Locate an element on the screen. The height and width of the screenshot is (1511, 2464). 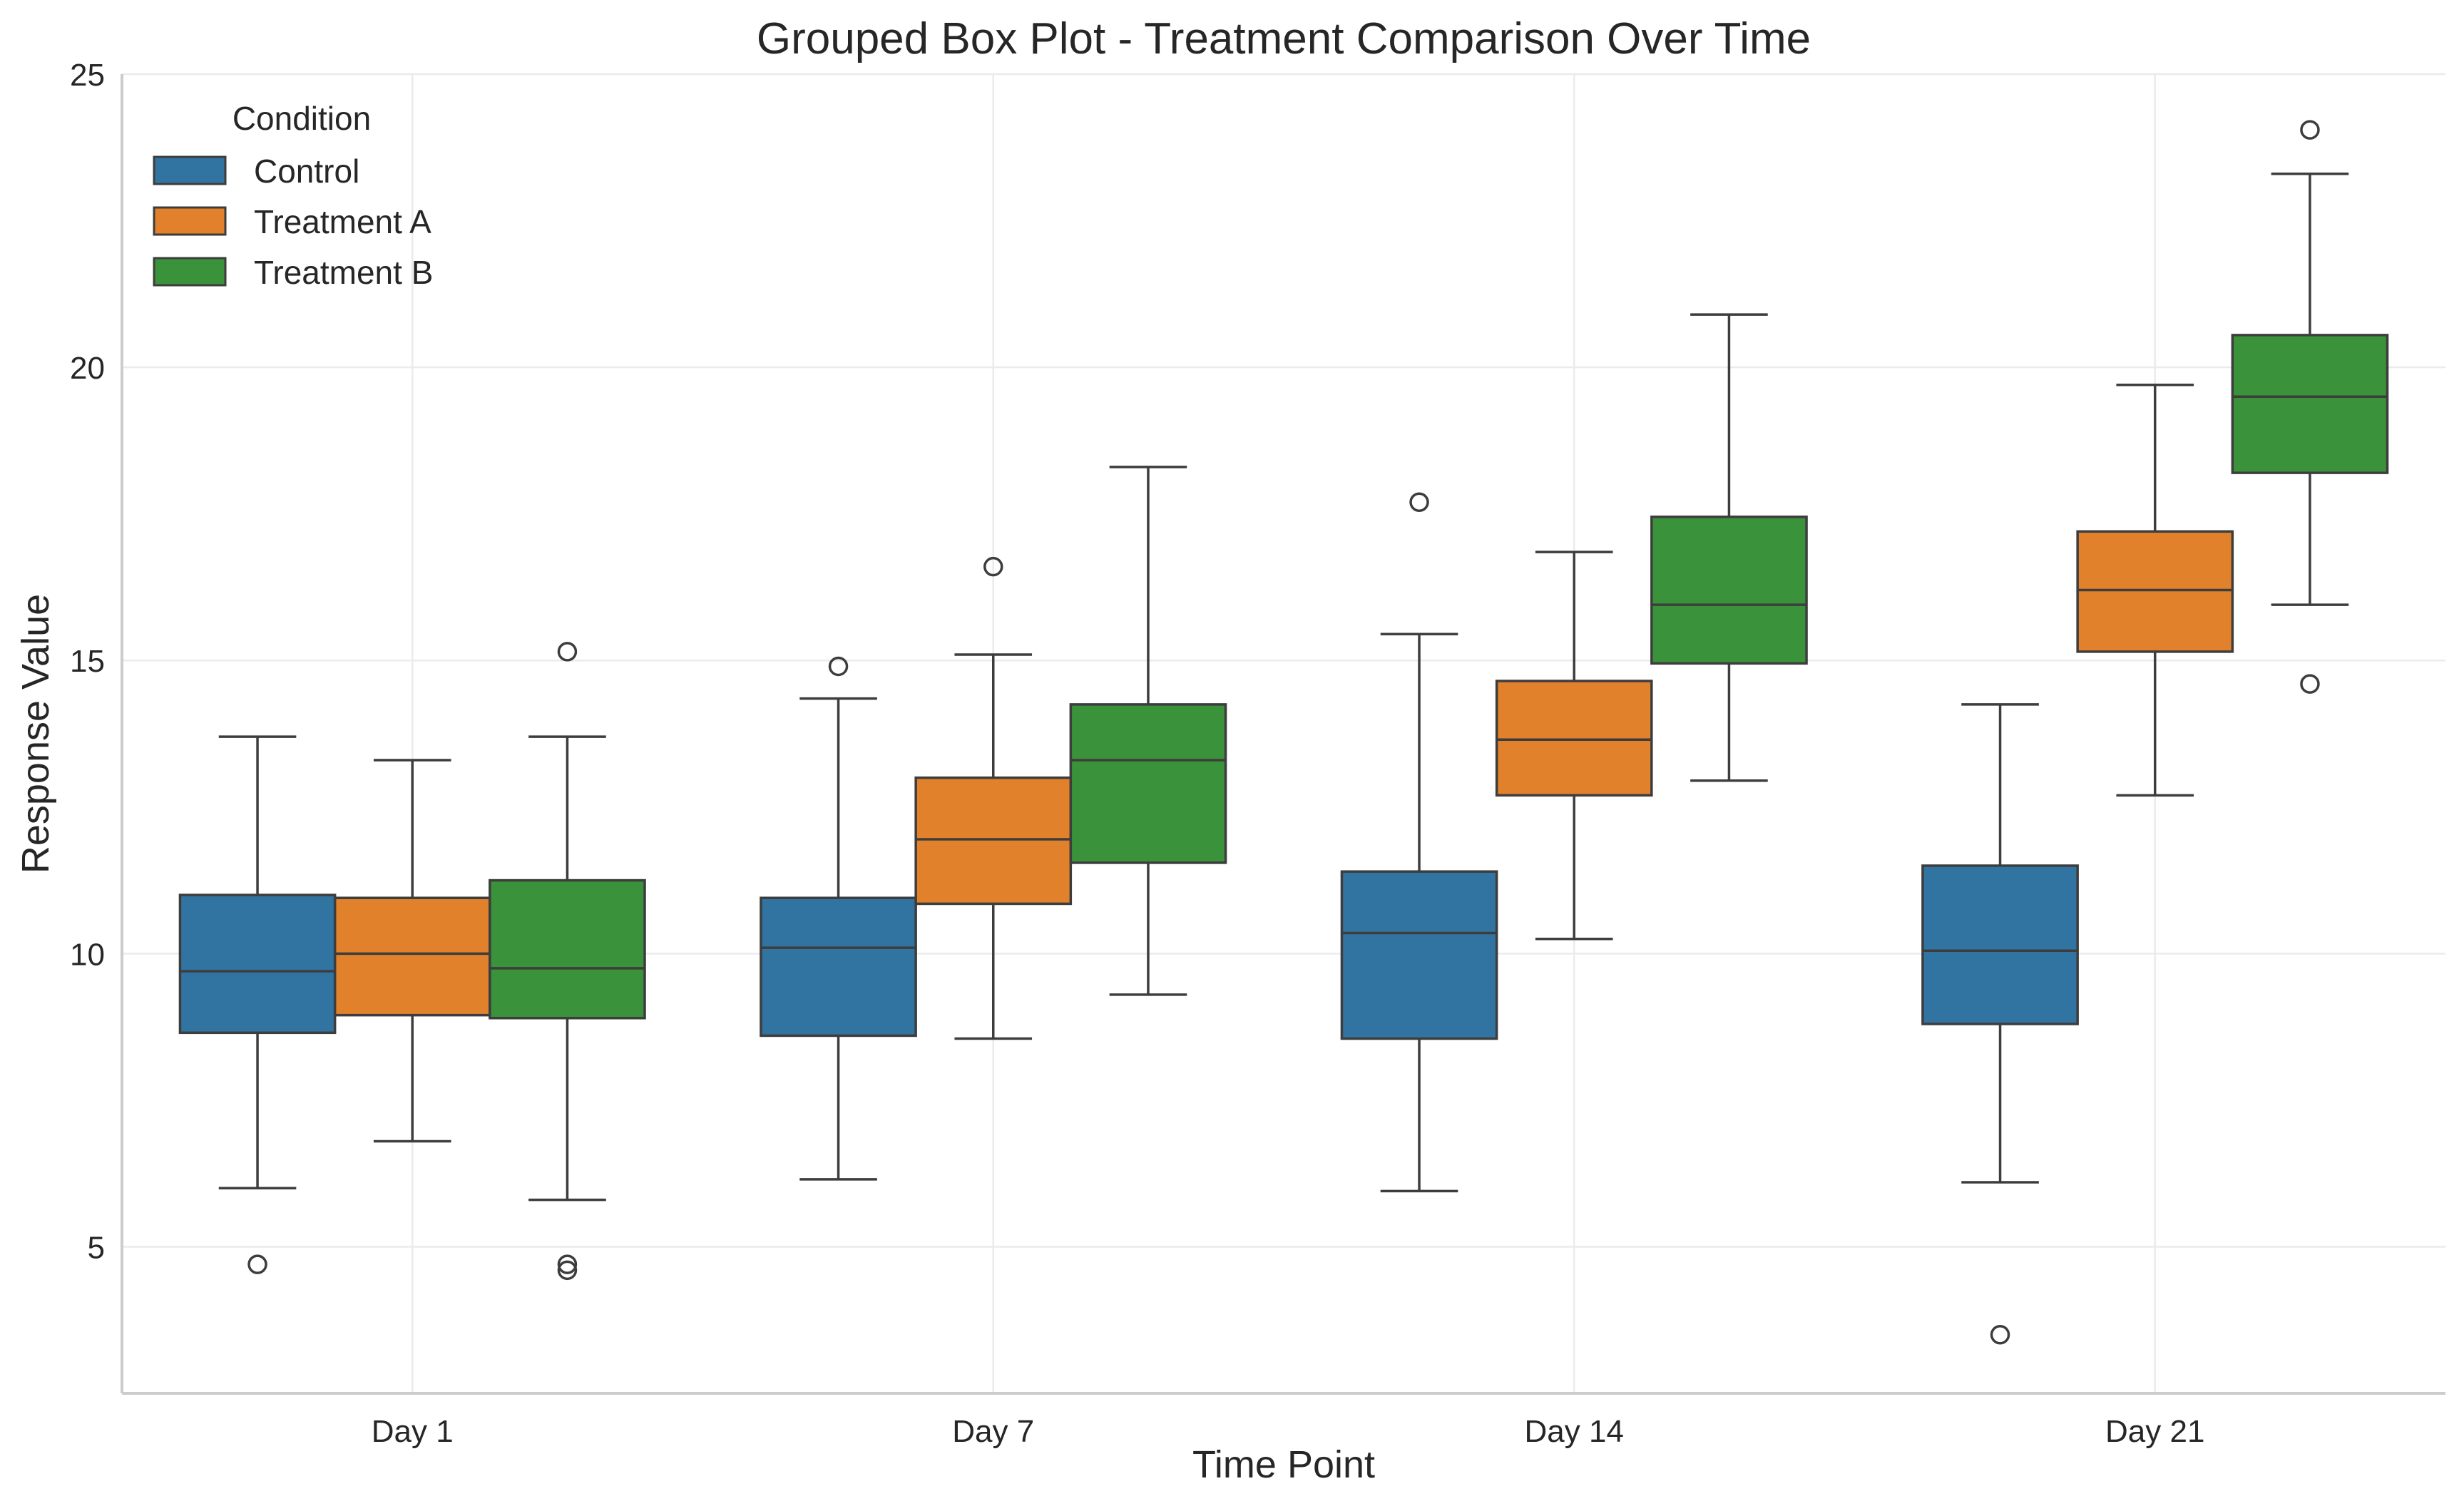
x-tick-label: Day 14 is located at coordinates (1575, 1431).